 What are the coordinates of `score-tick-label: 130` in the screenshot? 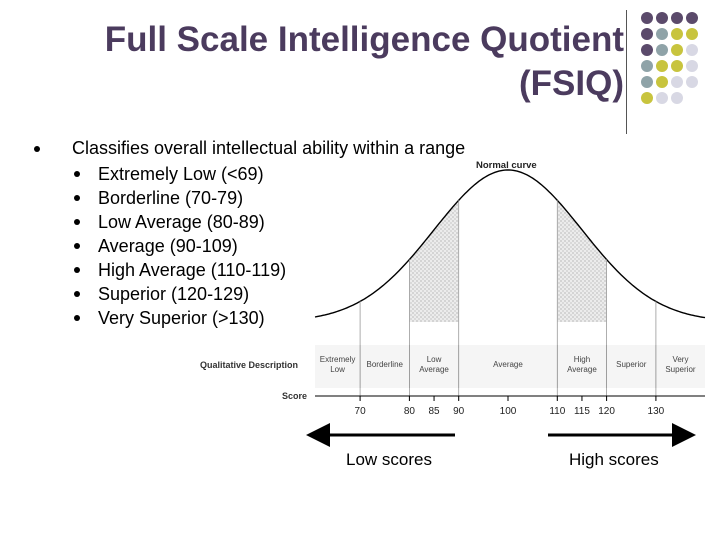 It's located at (656, 411).